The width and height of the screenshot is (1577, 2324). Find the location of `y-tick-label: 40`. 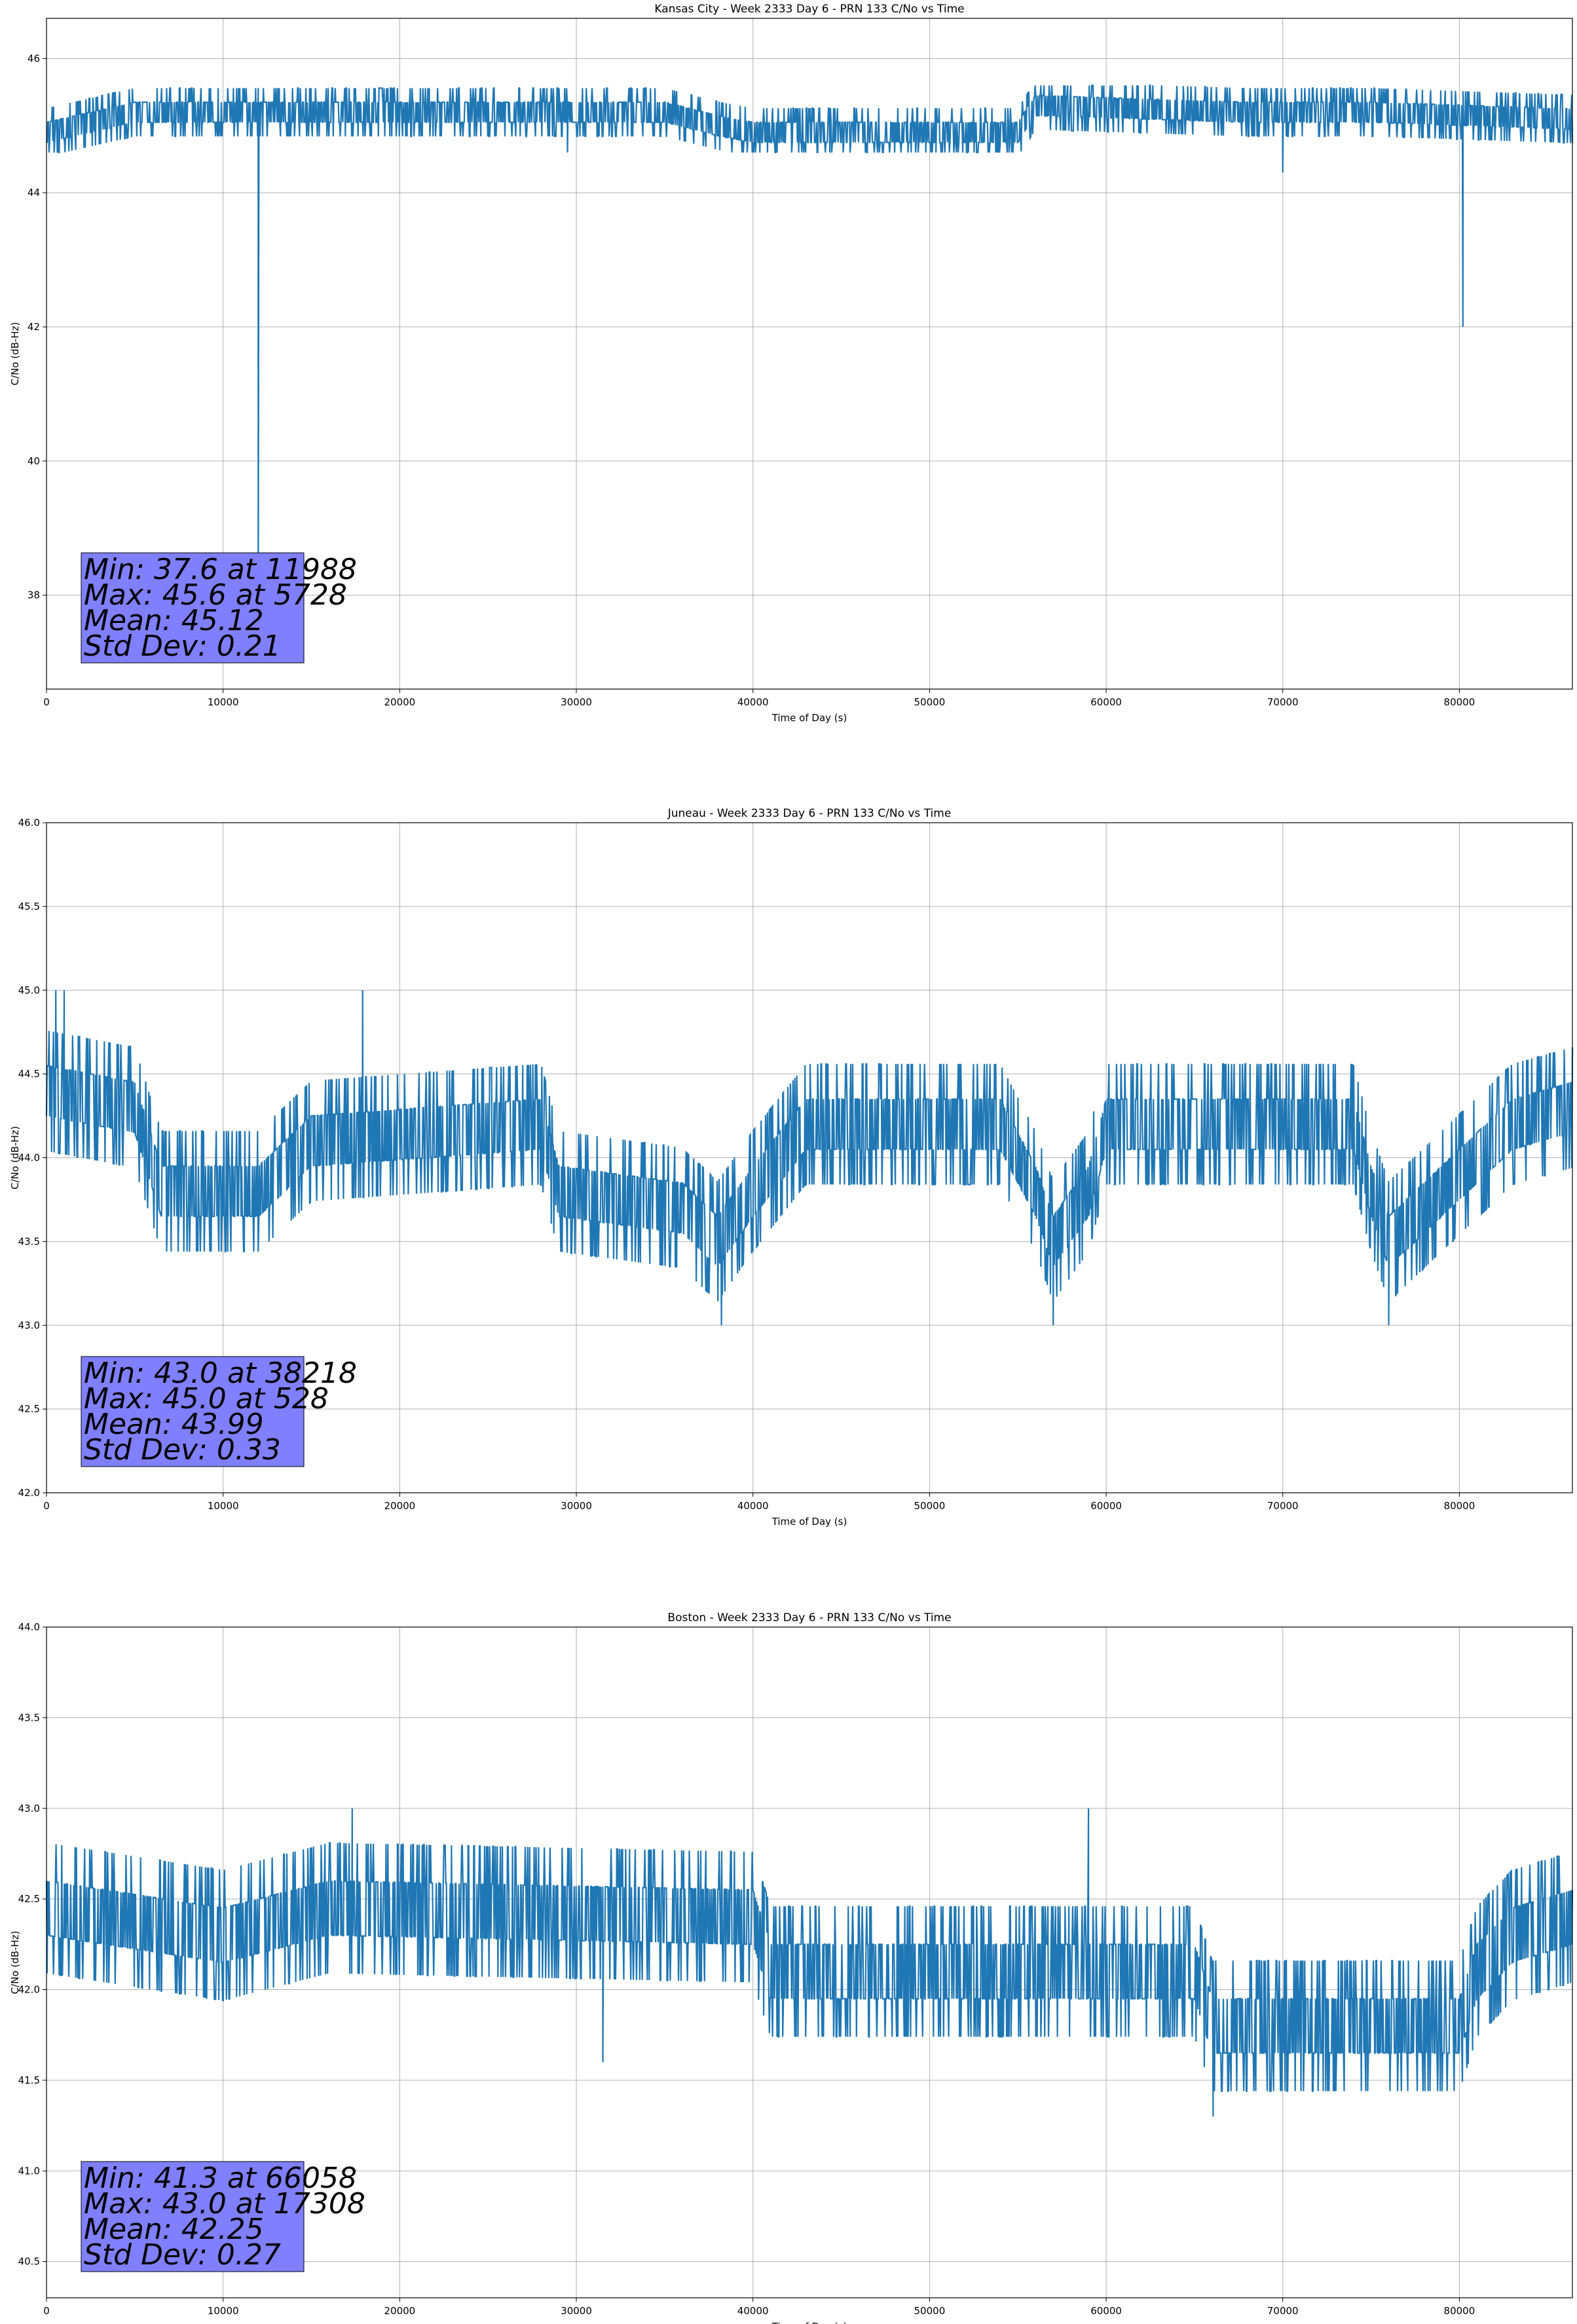

y-tick-label: 40 is located at coordinates (34, 461).